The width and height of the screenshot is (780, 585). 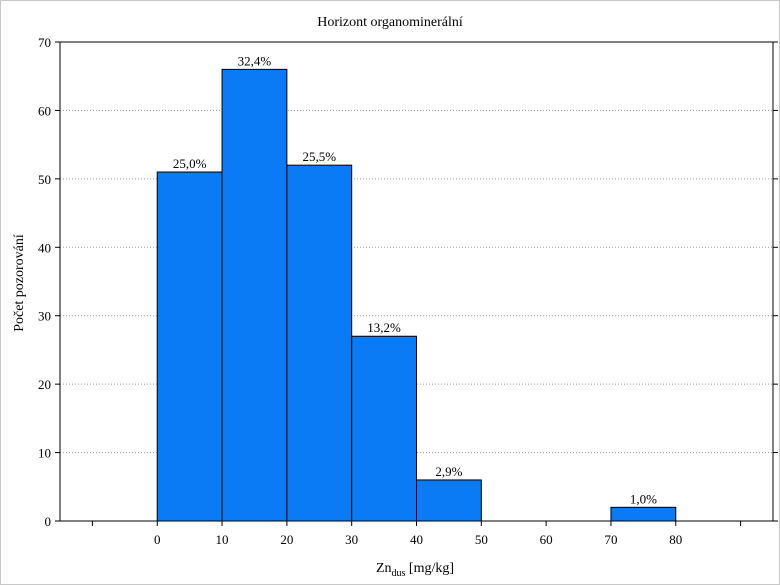 I want to click on x-axis-title-unit: [mg/kg], so click(x=429, y=568).